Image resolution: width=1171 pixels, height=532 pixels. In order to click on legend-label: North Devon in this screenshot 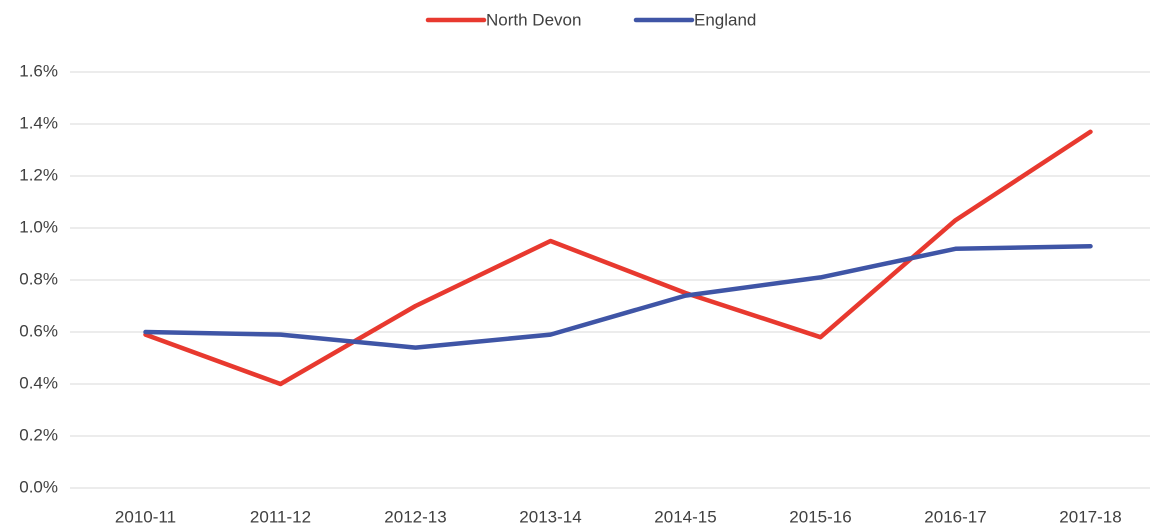, I will do `click(533, 19)`.